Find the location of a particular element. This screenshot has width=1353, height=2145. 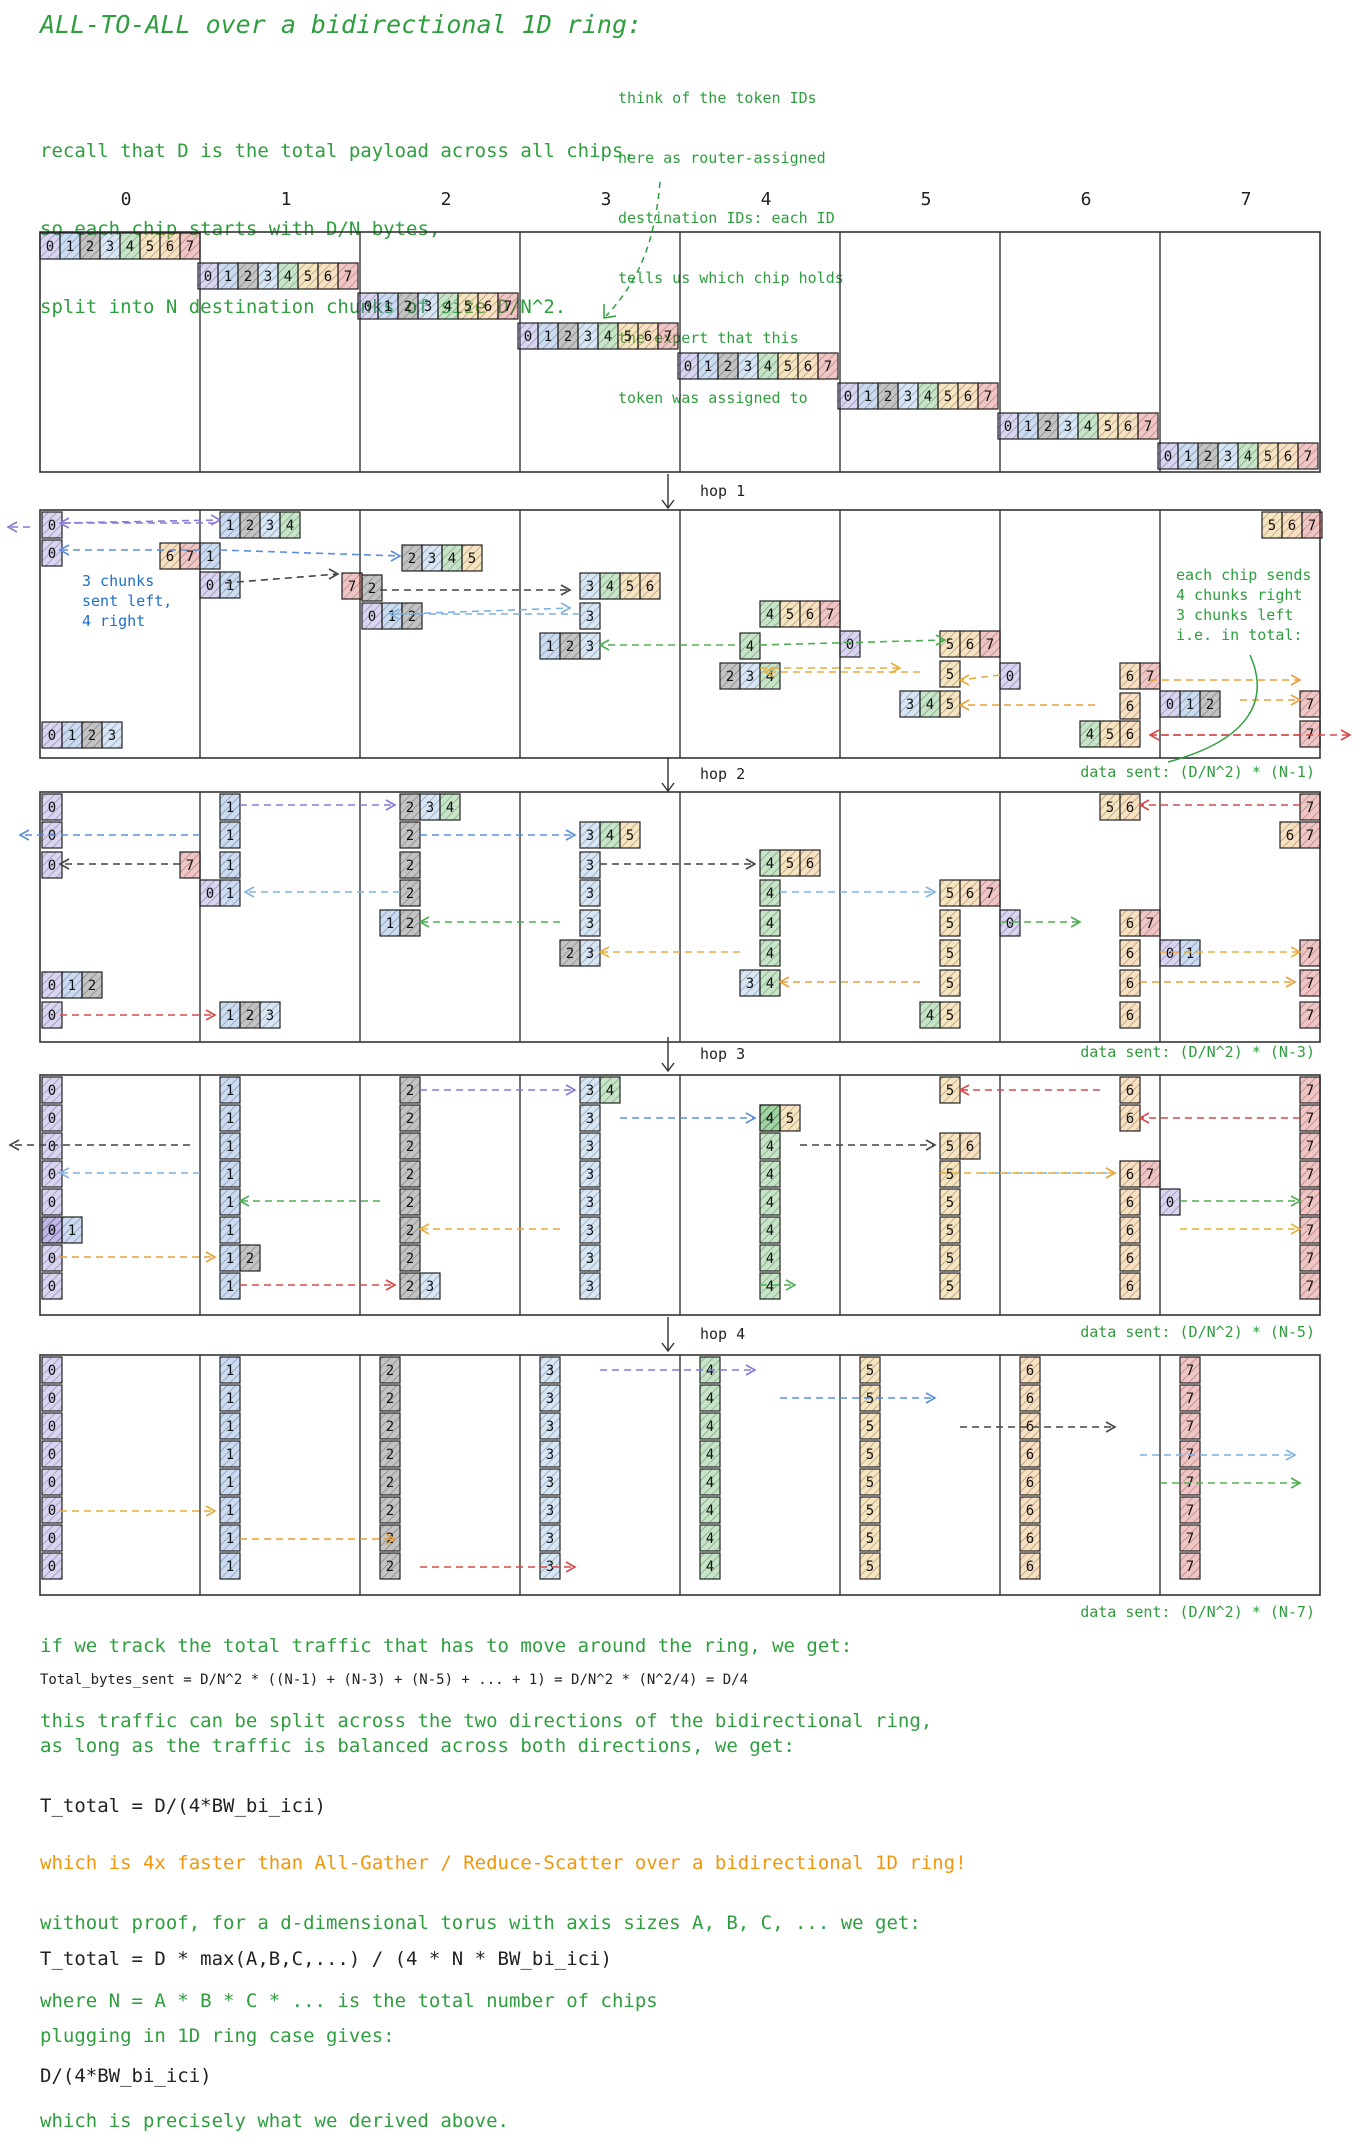

right-annotation: i.e. in total: is located at coordinates (1239, 635).